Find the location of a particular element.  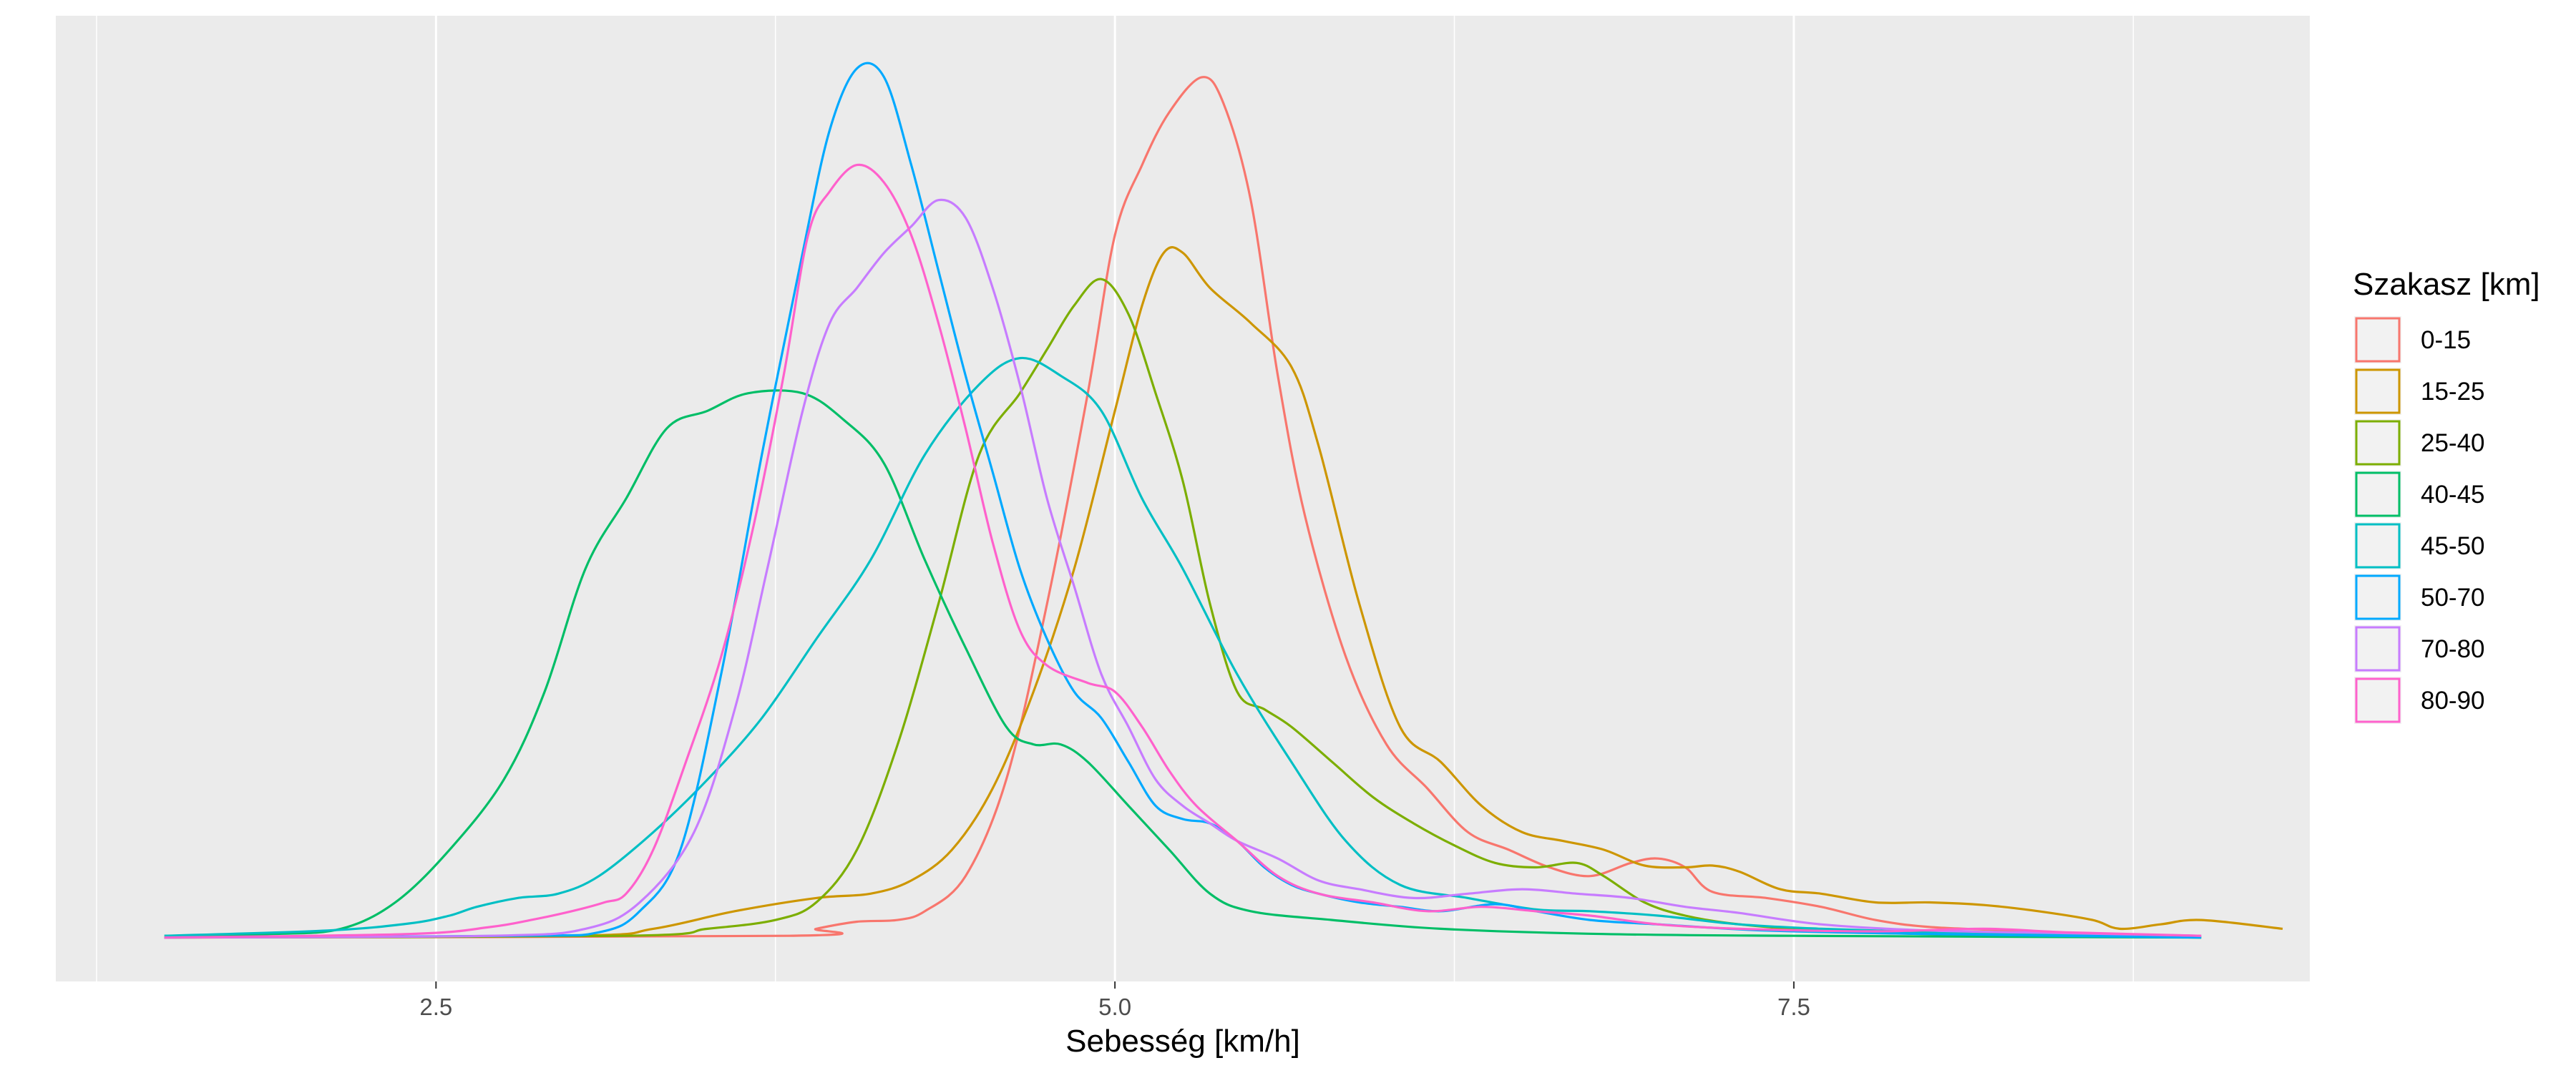

x-tick-label: 2.5 is located at coordinates (435, 1007).